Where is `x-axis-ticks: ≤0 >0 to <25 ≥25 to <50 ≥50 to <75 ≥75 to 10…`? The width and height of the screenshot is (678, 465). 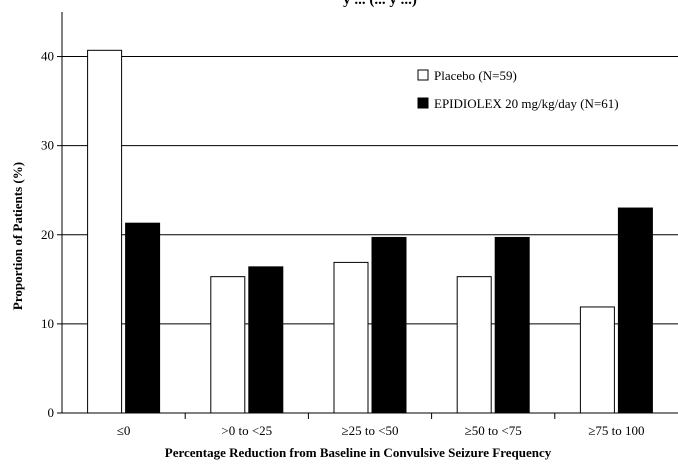
x-axis-ticks: ≤0 >0 to <25 ≥25 to <50 ≥50 to <75 ≥75 to 10… is located at coordinates (381, 425).